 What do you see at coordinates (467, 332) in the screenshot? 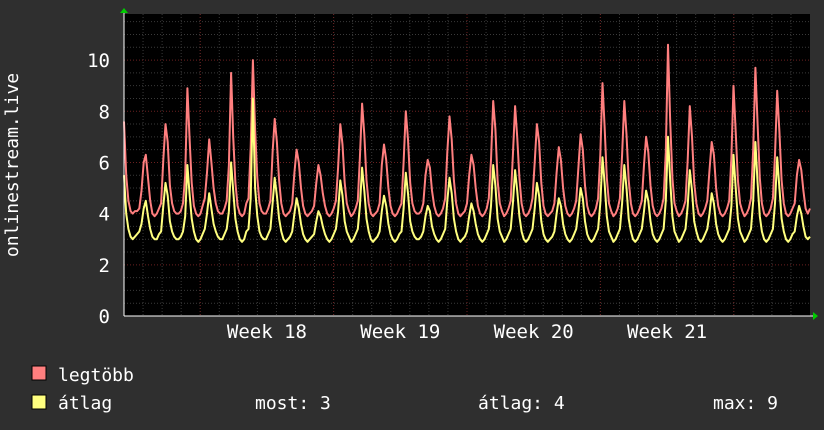
I see `x-tick-labels: Week 18 Week 19 Week 20 Week 21` at bounding box center [467, 332].